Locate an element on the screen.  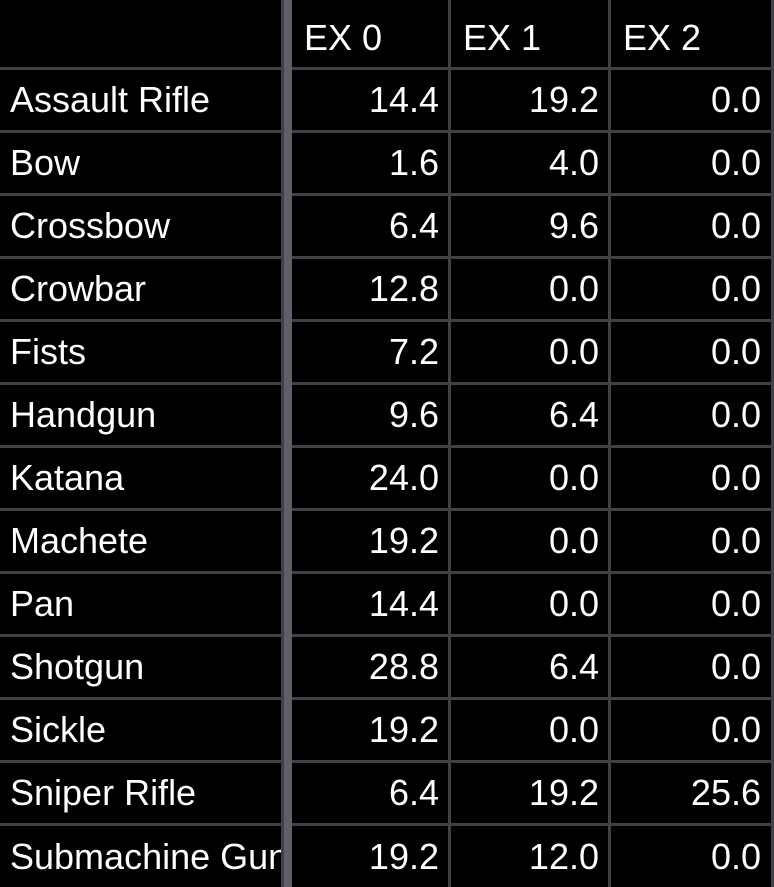
weapon-name-cell: Crowbar is located at coordinates (142, 290).